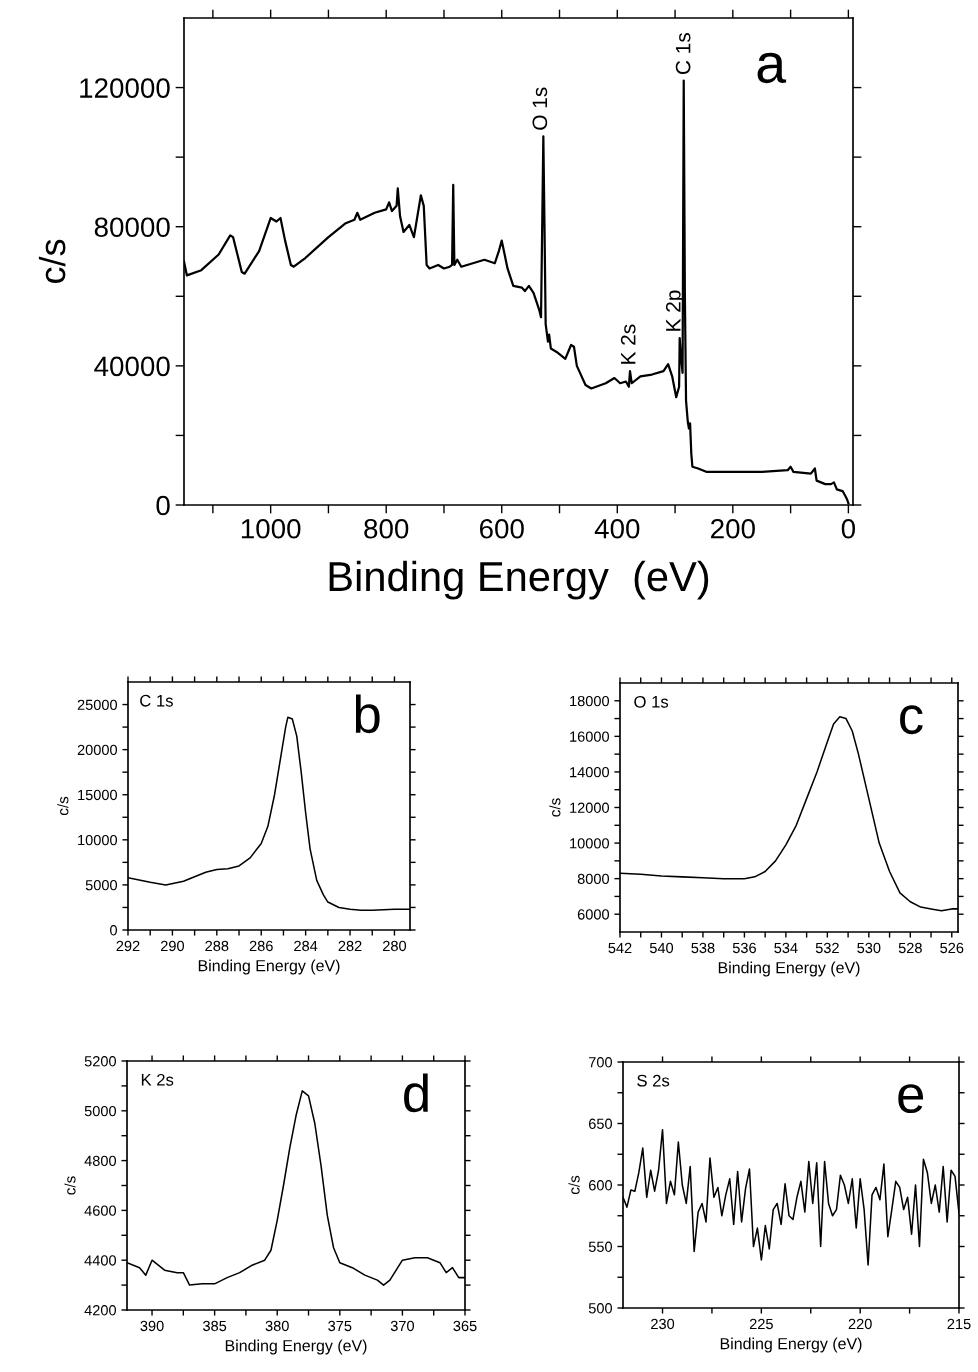 The width and height of the screenshot is (978, 1372). Describe the element at coordinates (215, 1326) in the screenshot. I see `x-tick-label: 385` at that location.